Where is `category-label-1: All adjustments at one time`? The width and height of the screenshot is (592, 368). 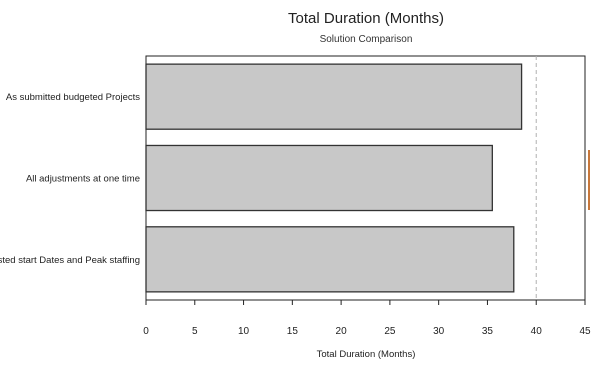
category-label-1: All adjustments at one time is located at coordinates (83, 179).